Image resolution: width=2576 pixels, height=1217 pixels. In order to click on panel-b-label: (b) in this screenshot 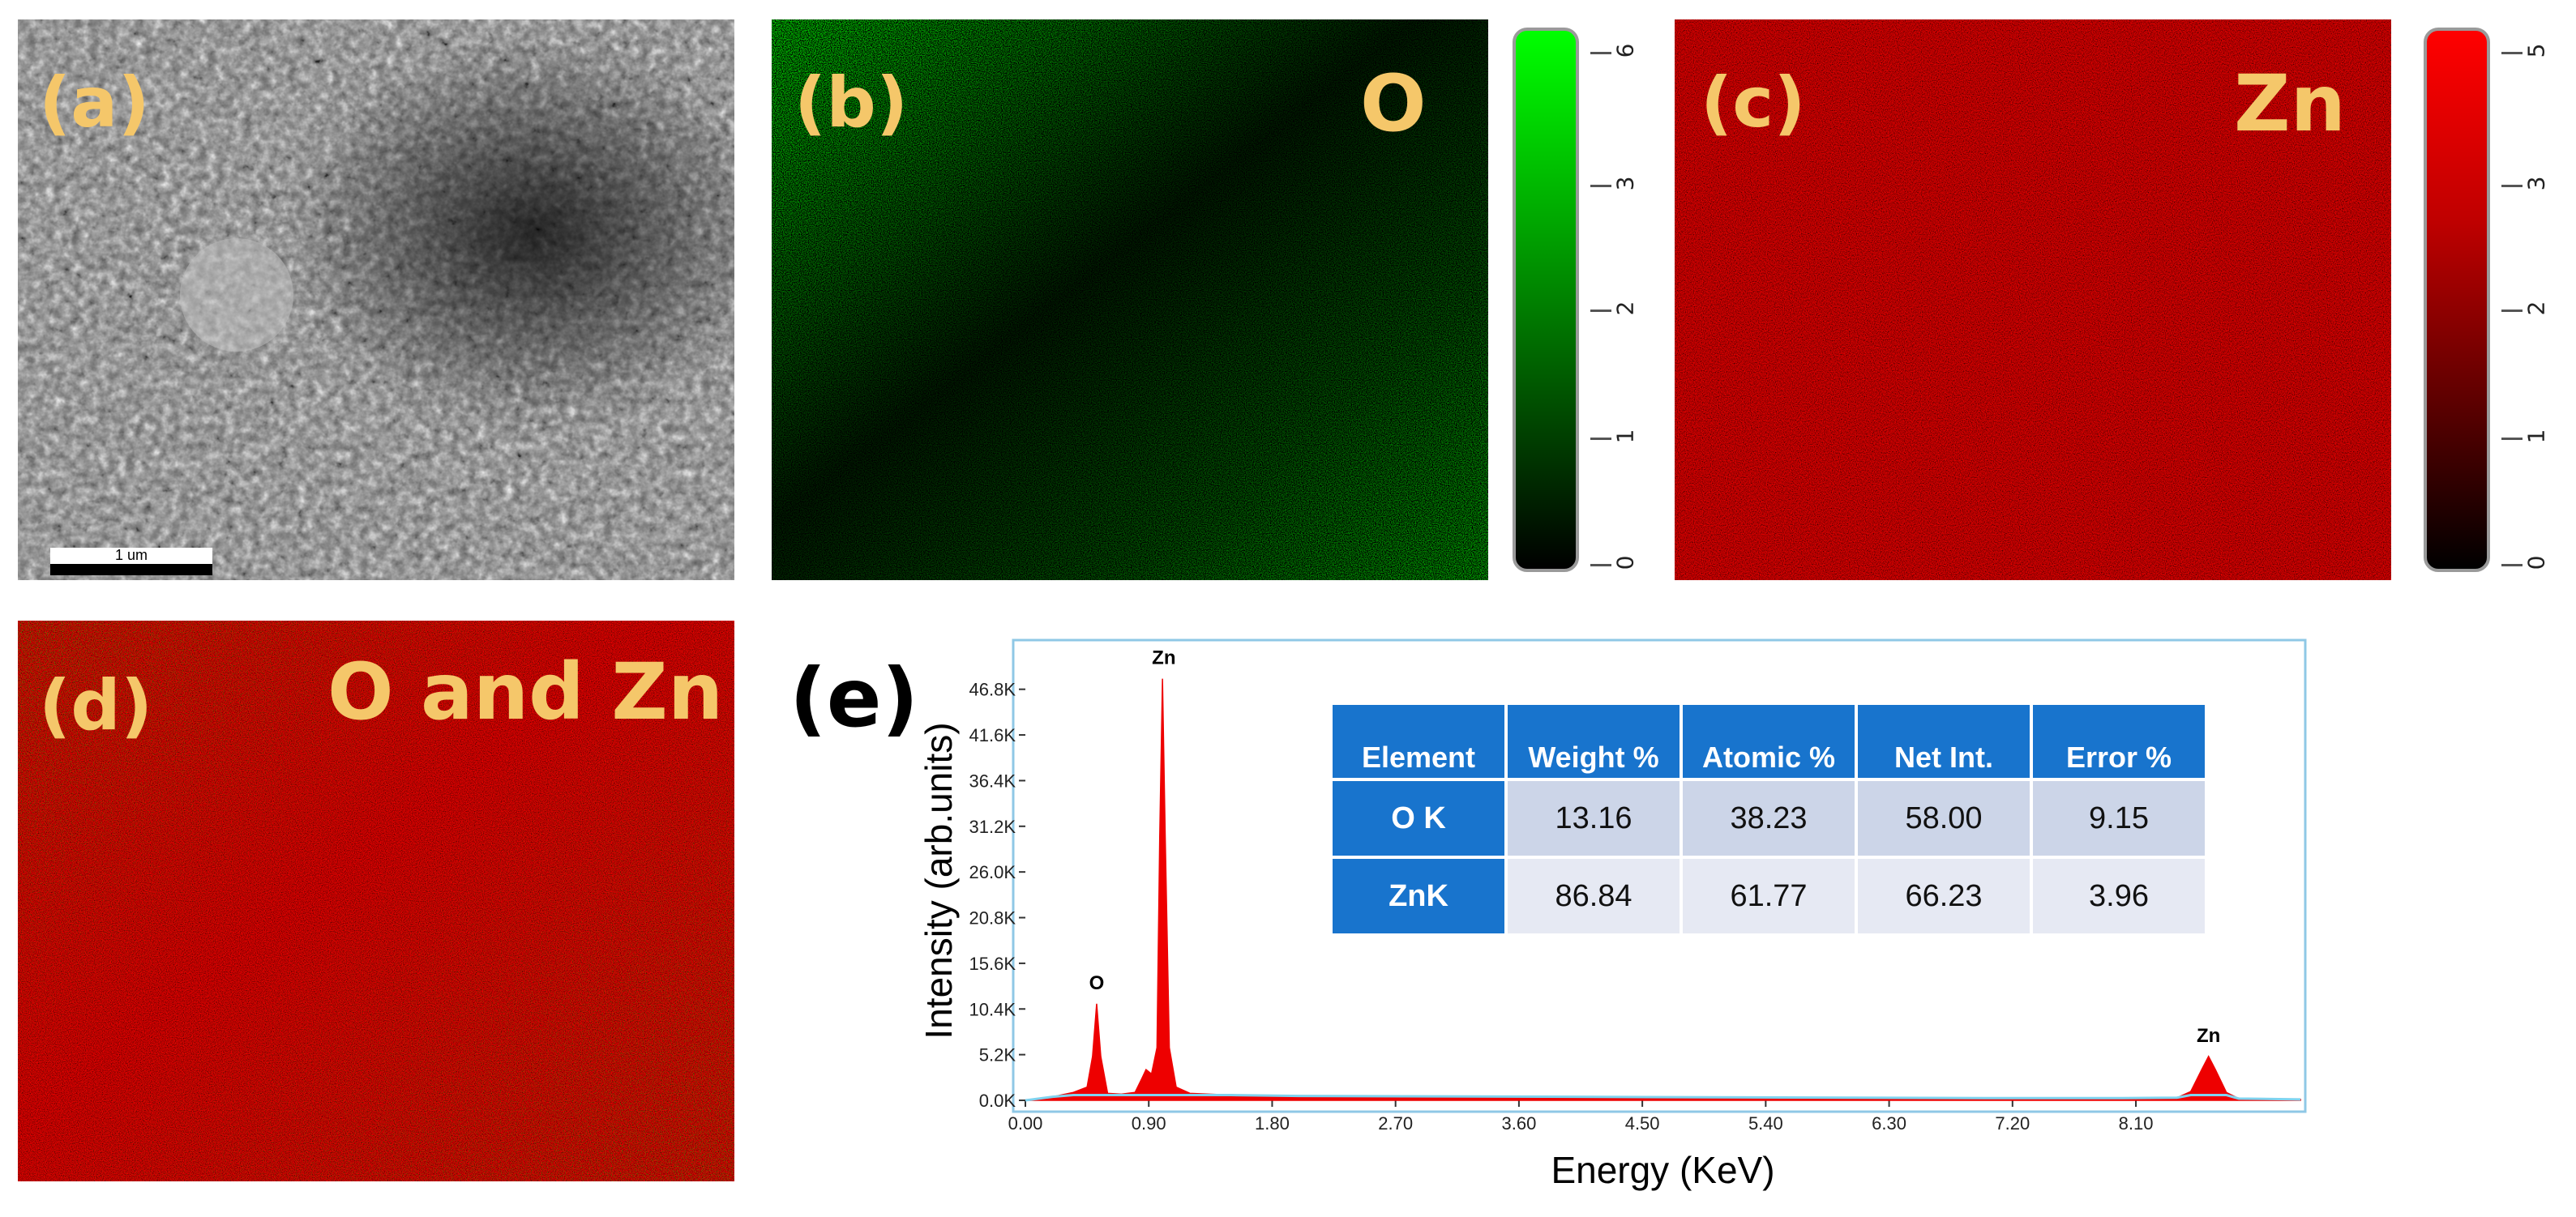, I will do `click(851, 102)`.